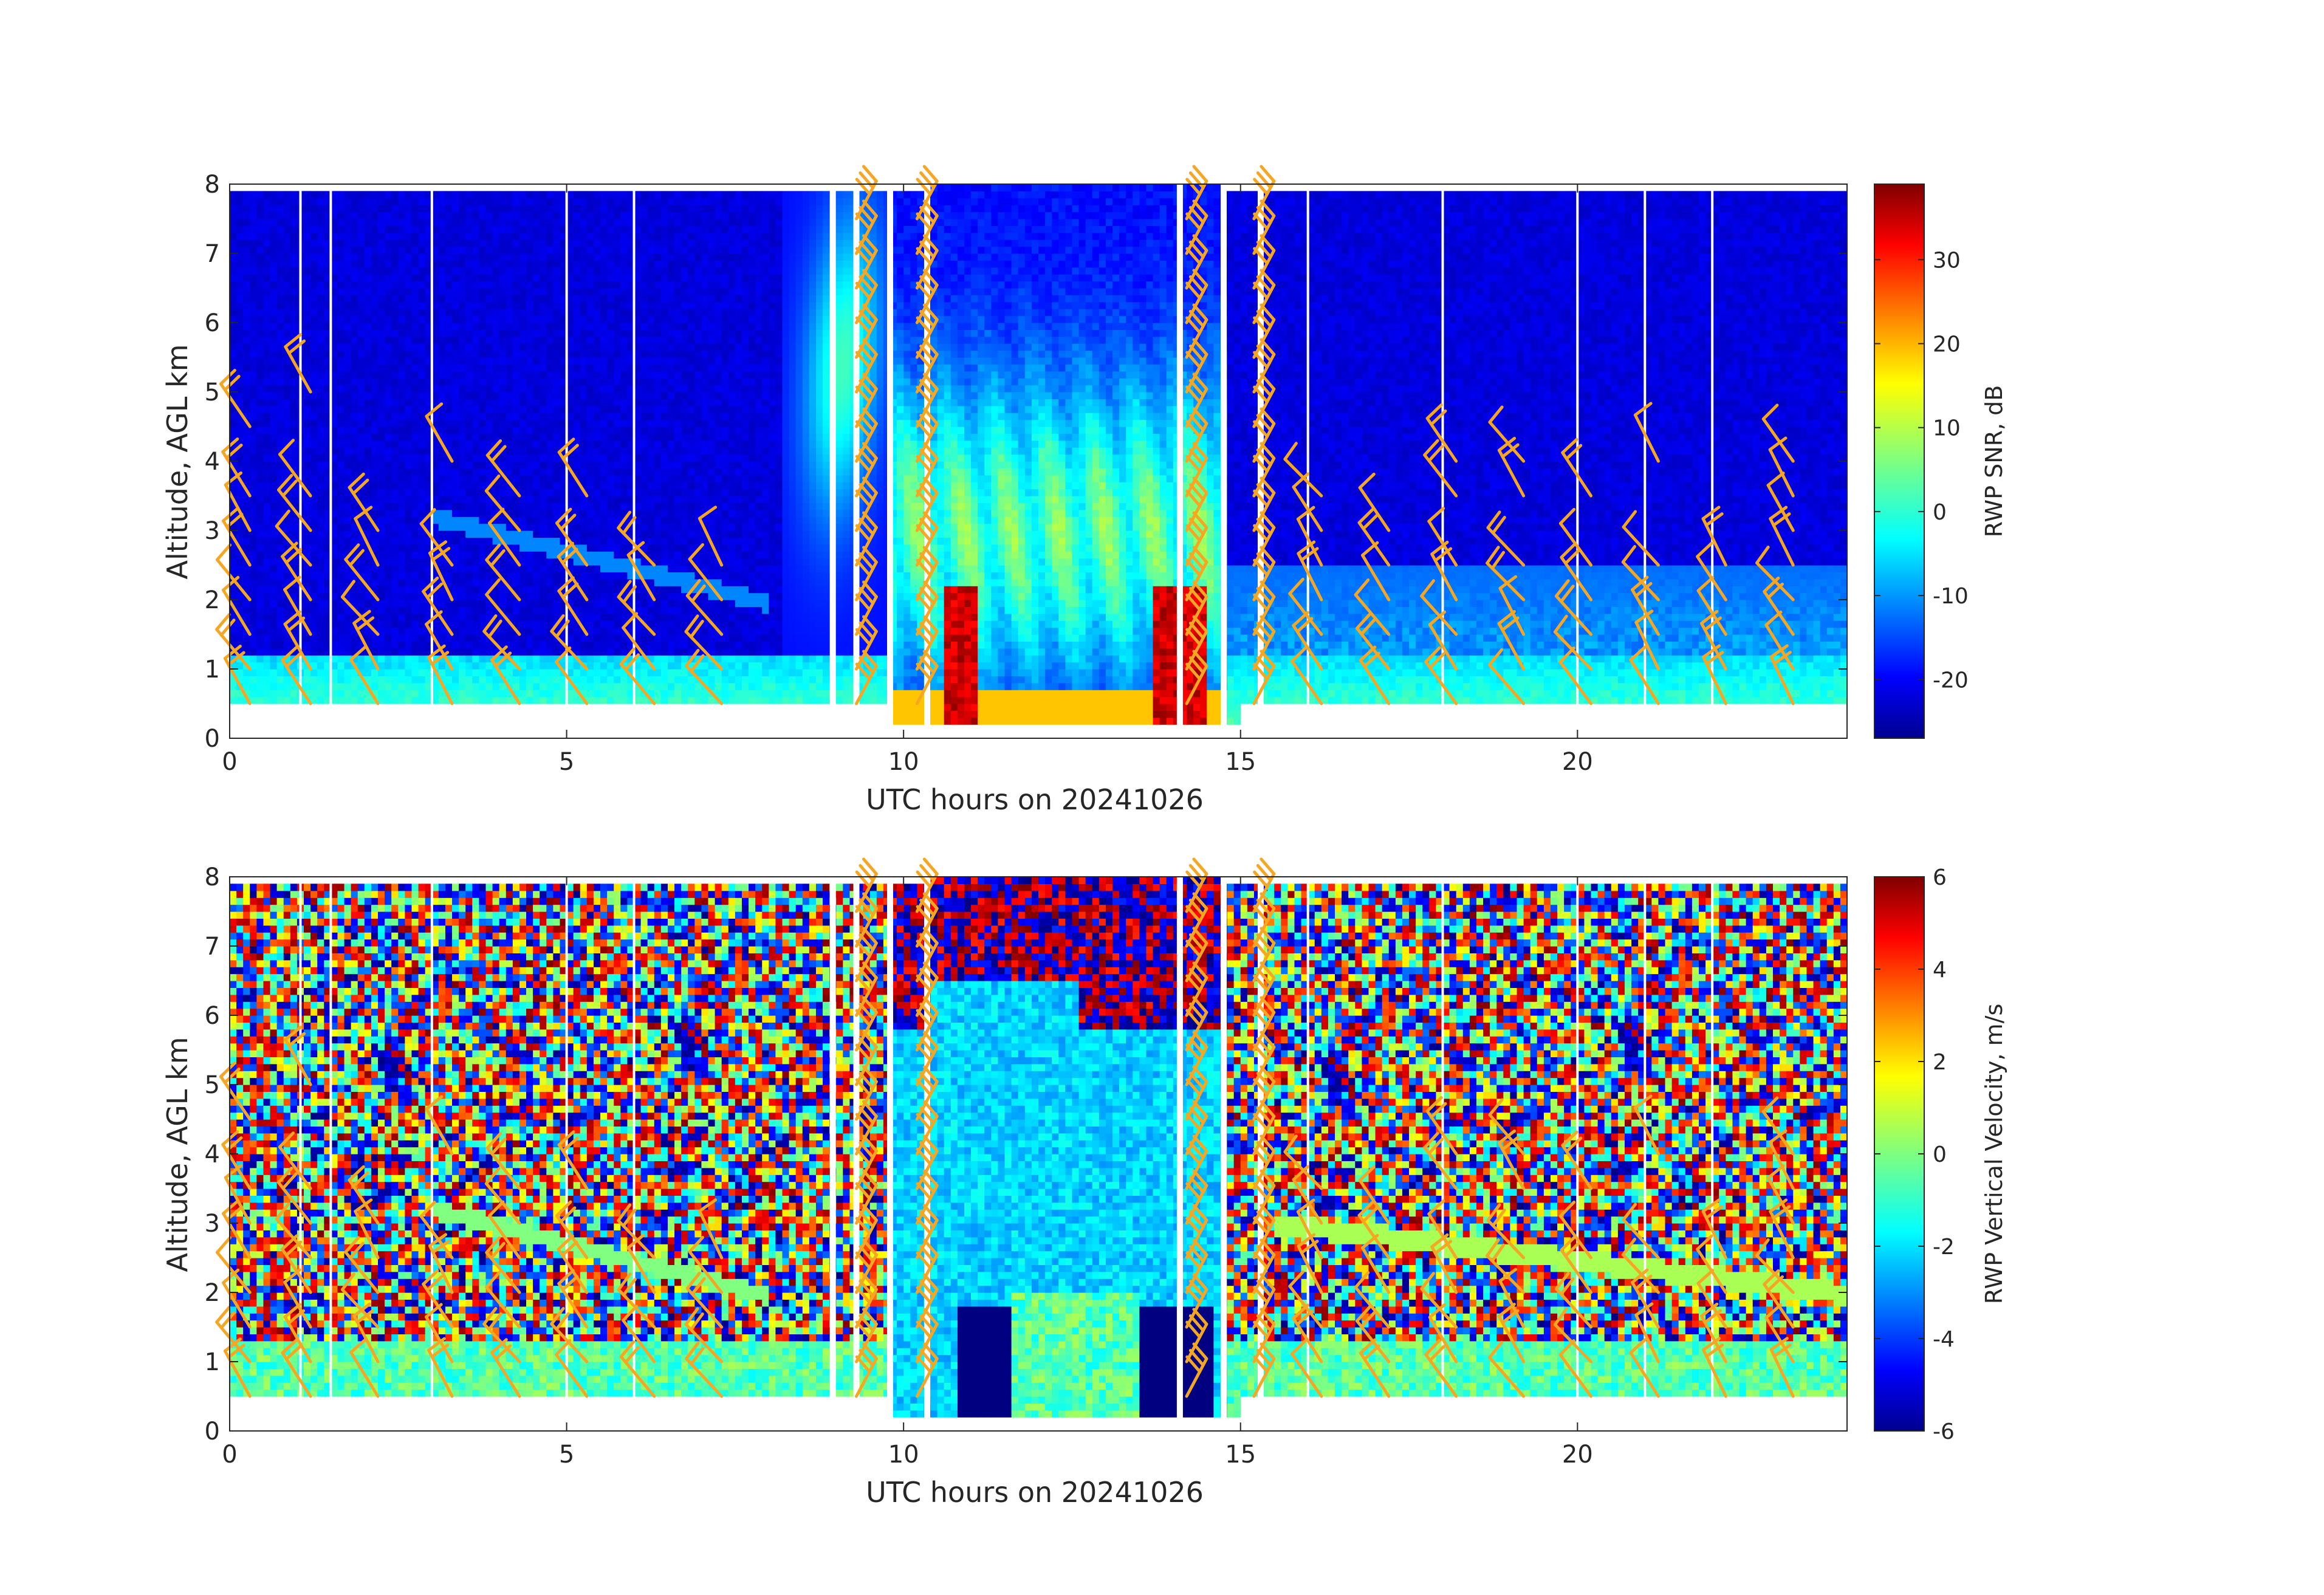  What do you see at coordinates (1944, 1431) in the screenshot?
I see `colorbar-tick-label: -6` at bounding box center [1944, 1431].